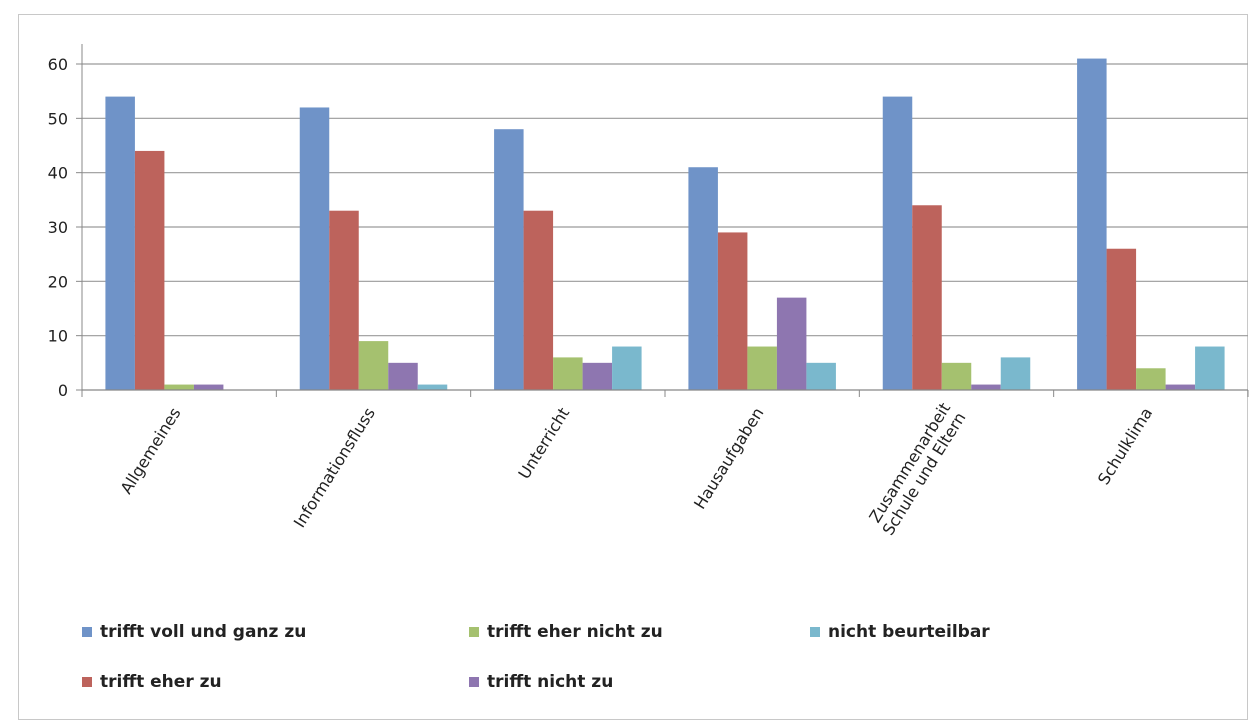  What do you see at coordinates (58, 173) in the screenshot?
I see `y-tick-label: 40` at bounding box center [58, 173].